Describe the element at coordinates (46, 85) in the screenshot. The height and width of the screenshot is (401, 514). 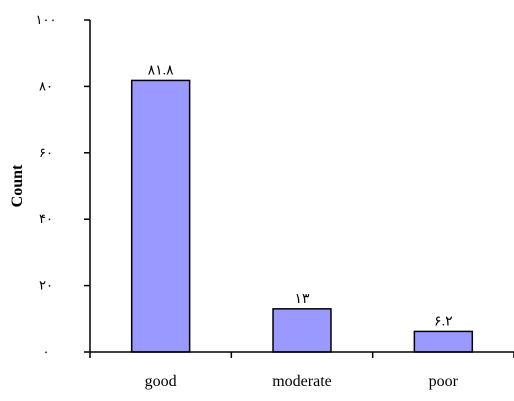
I see `y-tick-label: ٨٠` at that location.